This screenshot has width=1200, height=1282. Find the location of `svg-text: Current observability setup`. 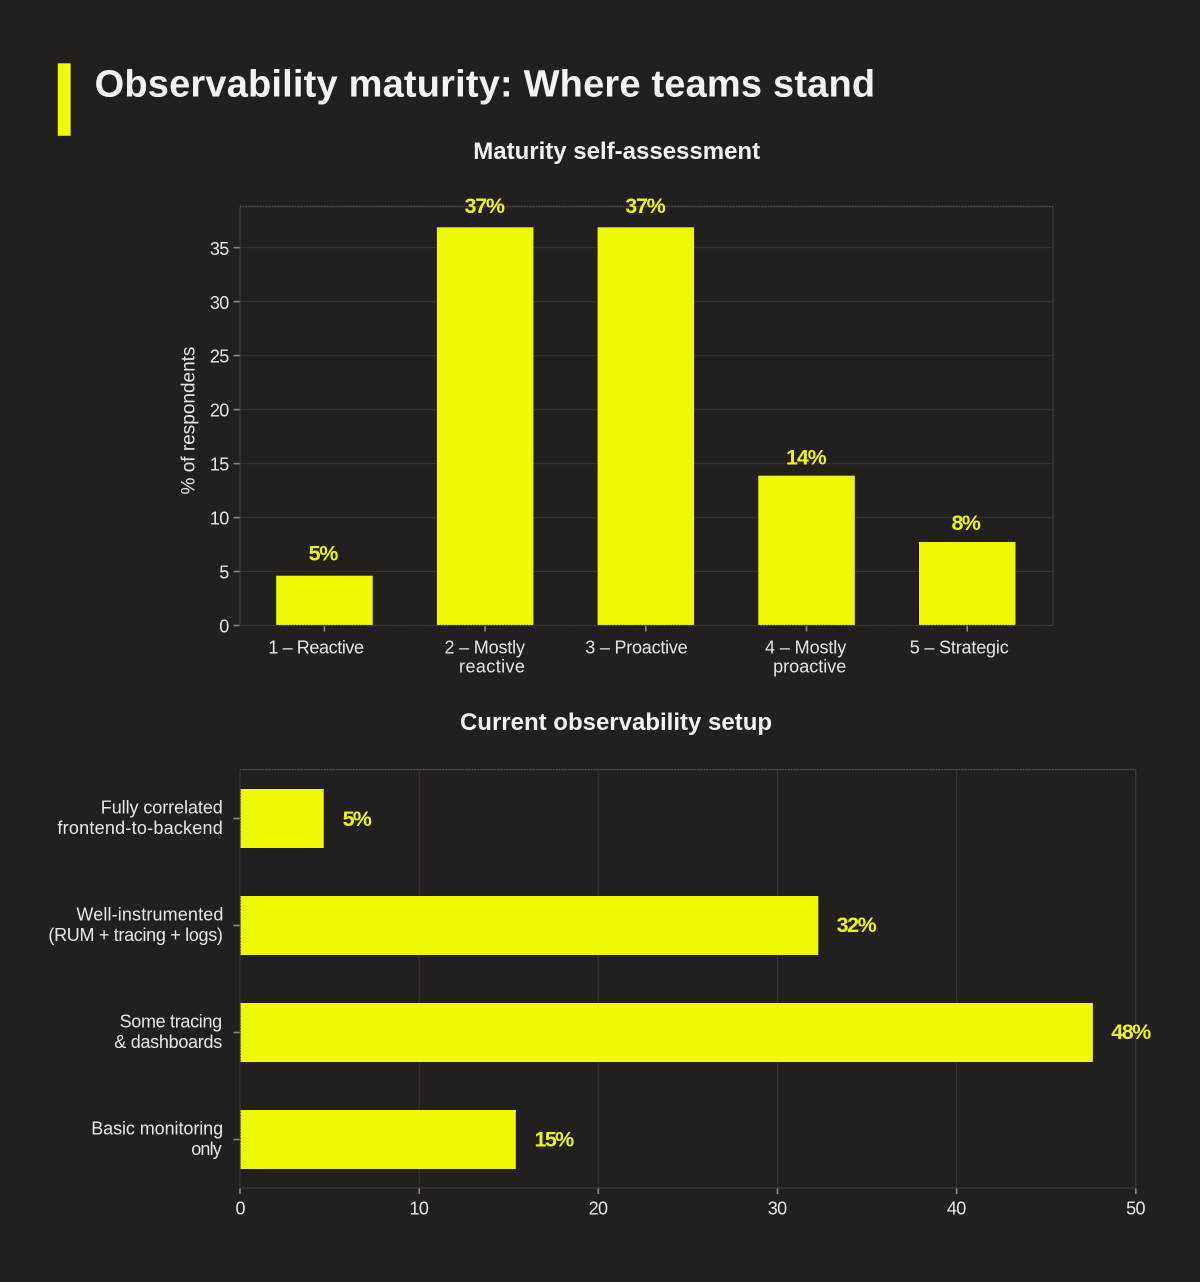

svg-text: Current observability setup is located at coordinates (616, 722).